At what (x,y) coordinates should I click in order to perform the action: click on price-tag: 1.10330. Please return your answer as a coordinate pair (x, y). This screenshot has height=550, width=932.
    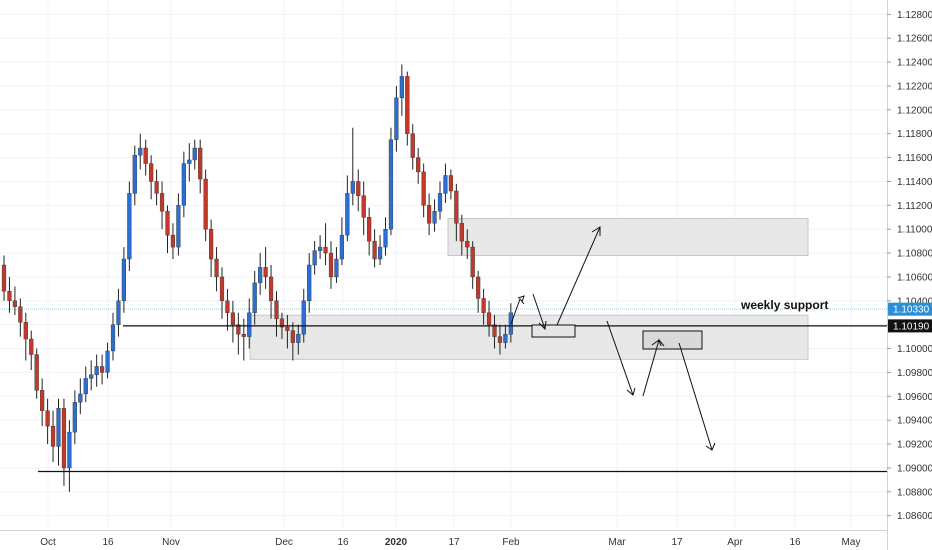
    Looking at the image, I should click on (910, 309).